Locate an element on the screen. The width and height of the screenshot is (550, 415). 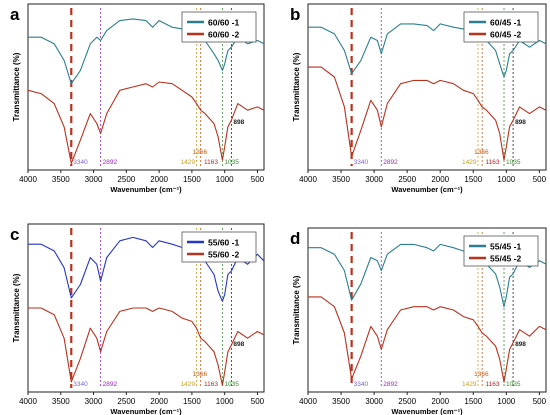
legend-entry-1: 60/60 -1 is located at coordinates (223, 23).